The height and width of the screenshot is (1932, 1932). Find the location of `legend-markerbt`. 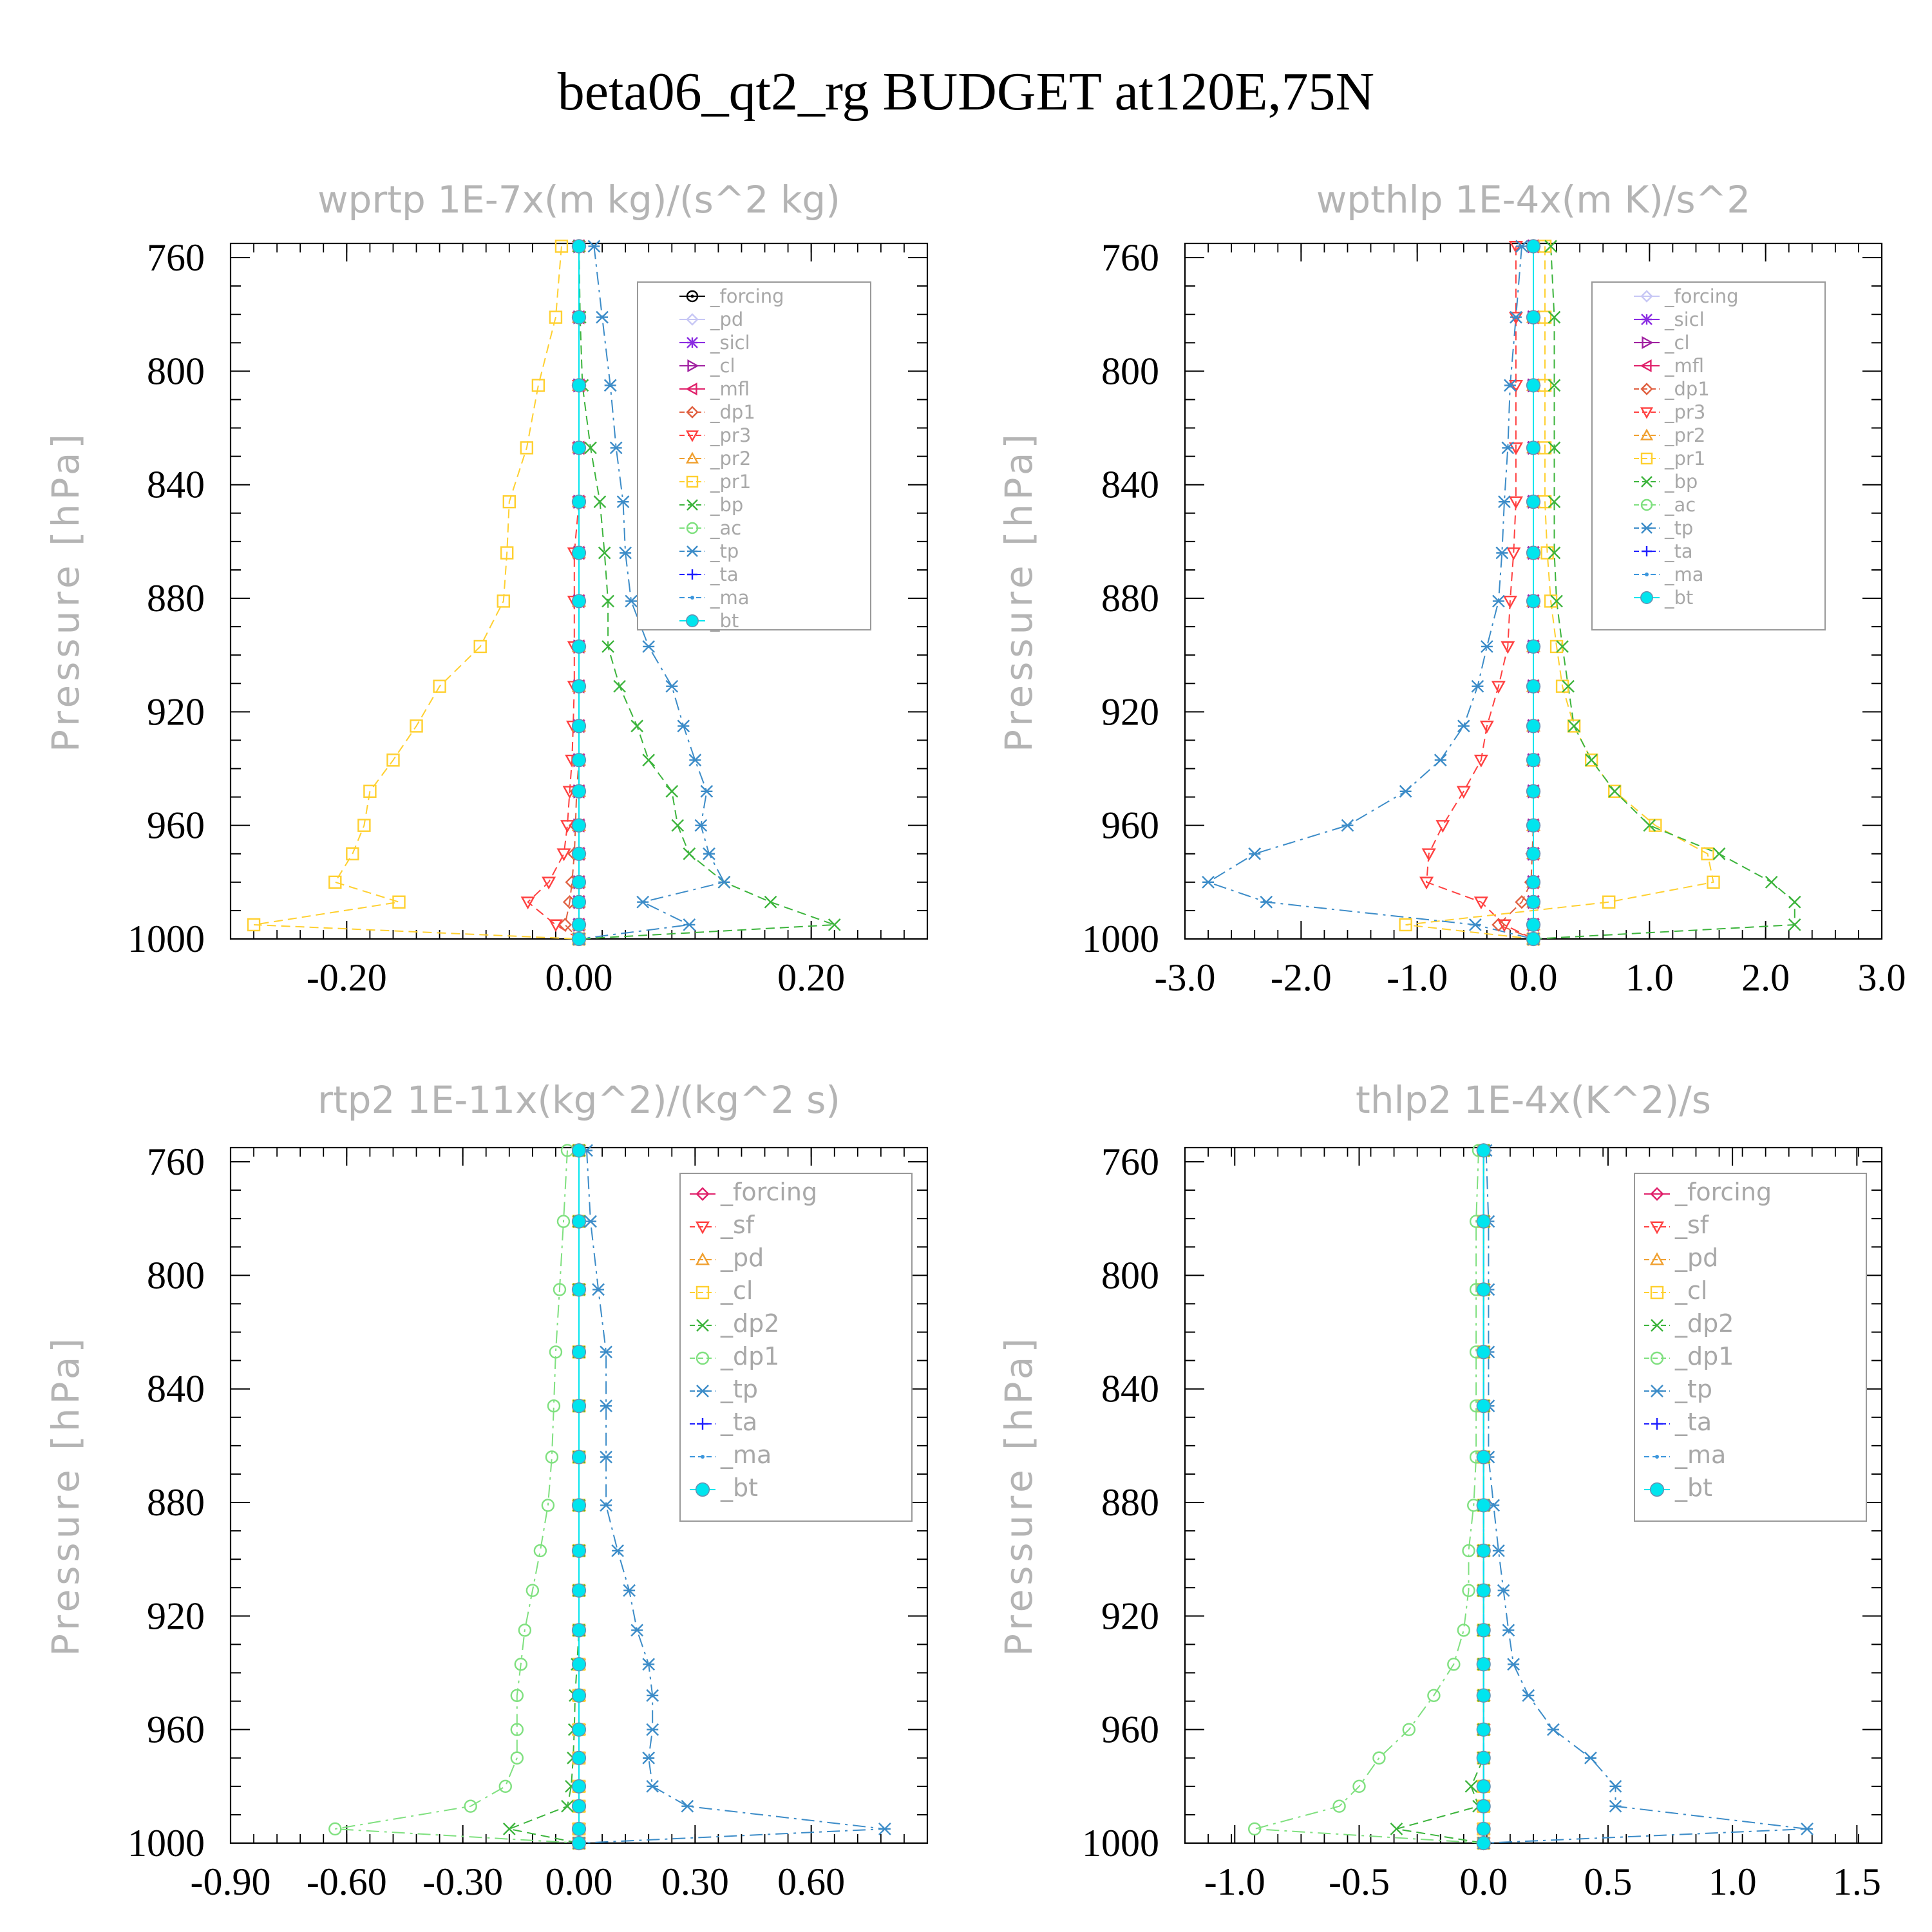

legend-markerbt is located at coordinates (692, 620).